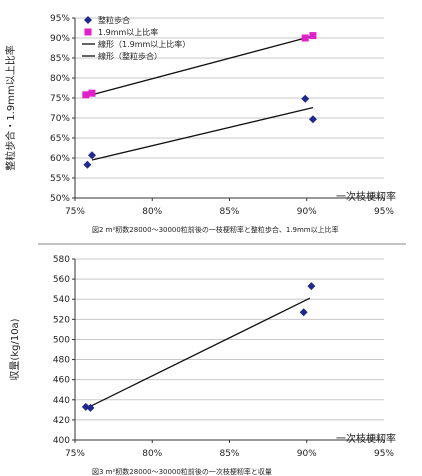  I want to click on y-tick-label: 85%, so click(60, 59).